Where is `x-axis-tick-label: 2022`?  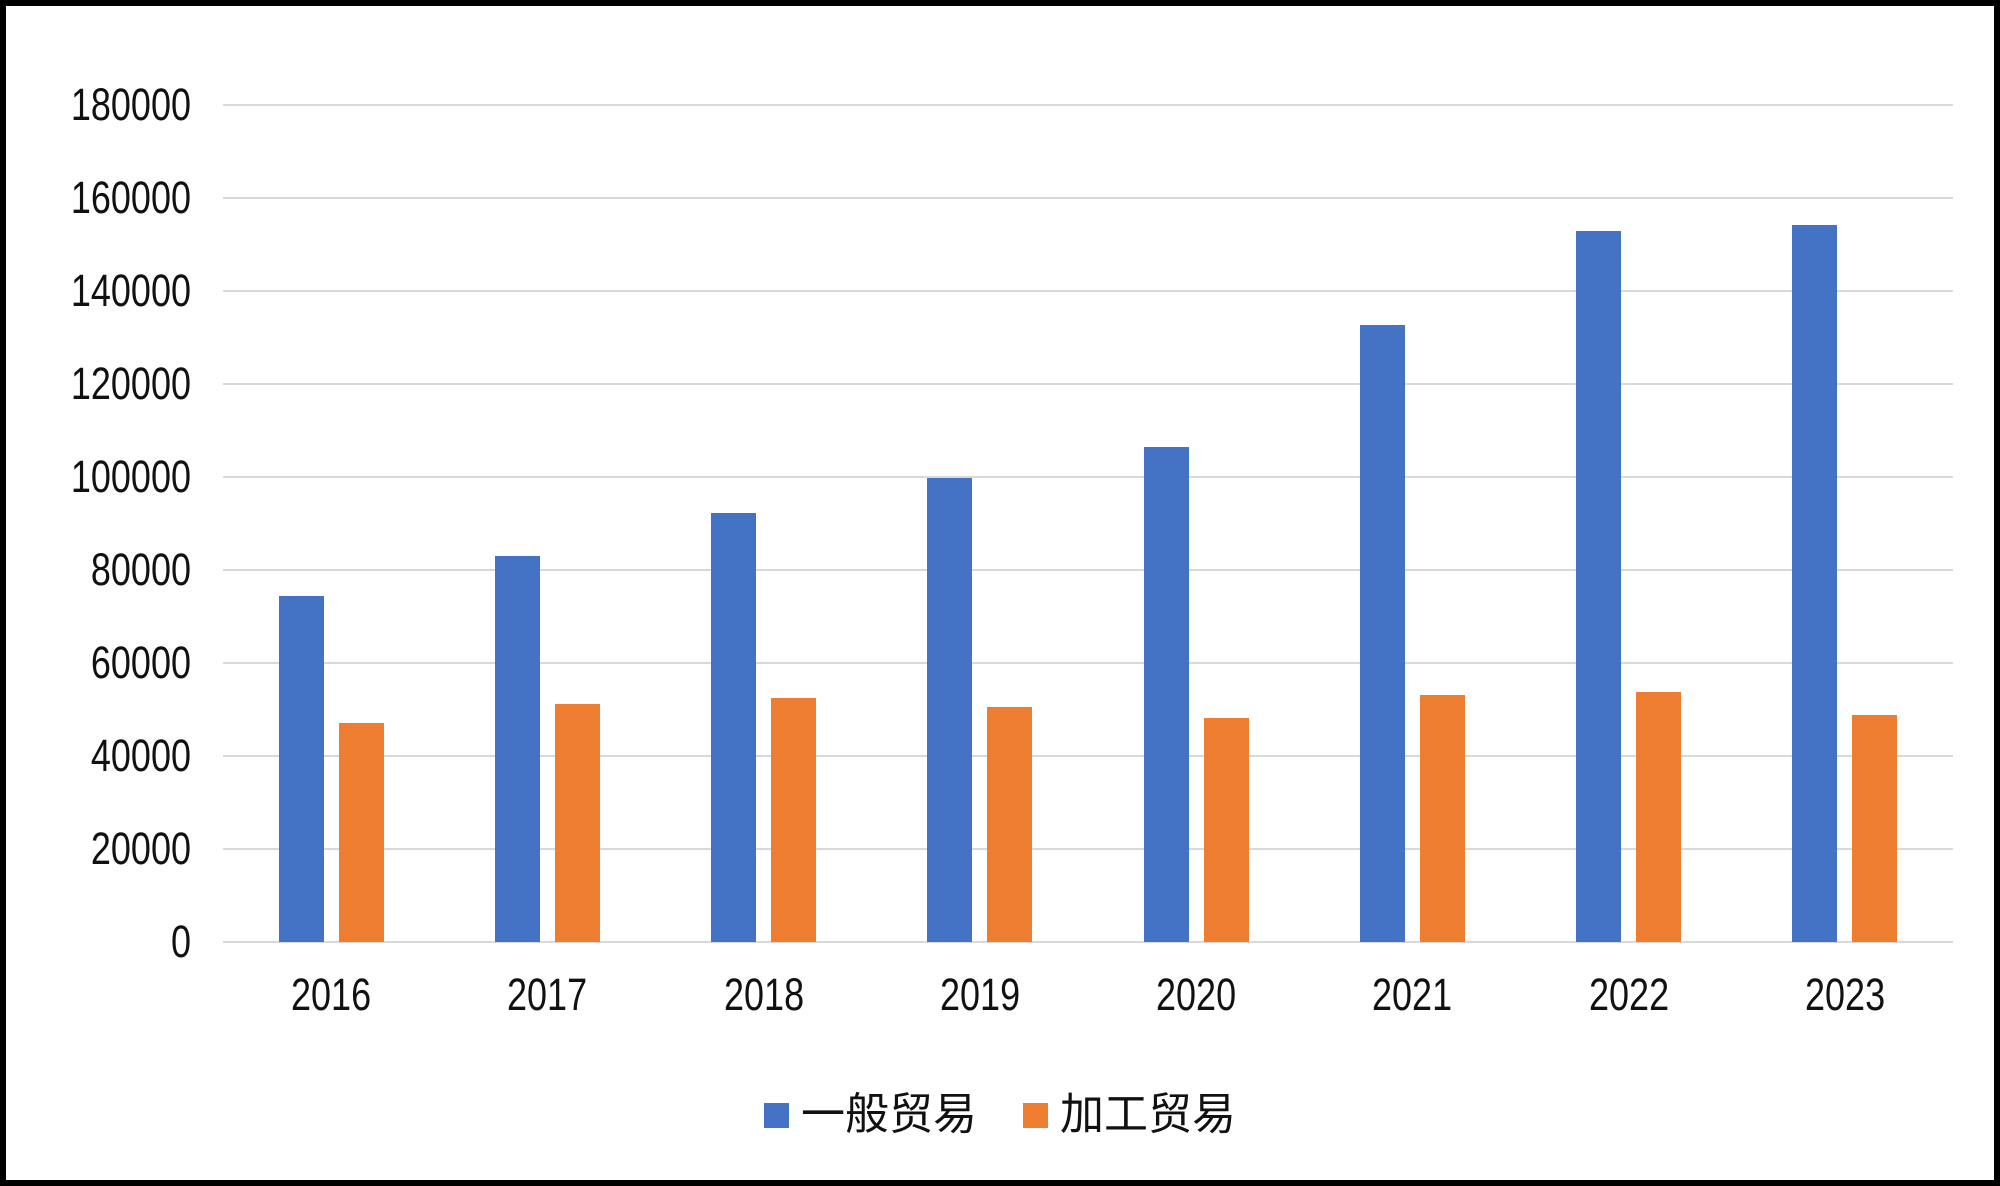 x-axis-tick-label: 2022 is located at coordinates (1628, 994).